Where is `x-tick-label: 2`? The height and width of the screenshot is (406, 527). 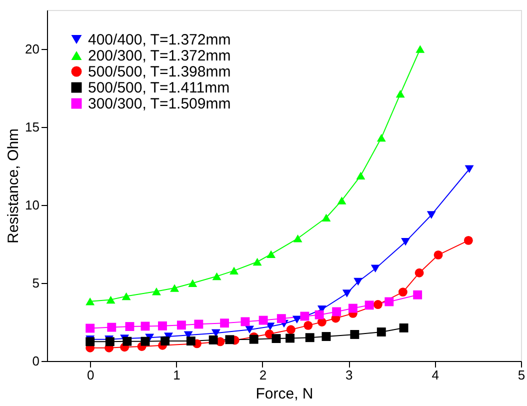
x-tick-label: 2 is located at coordinates (263, 375).